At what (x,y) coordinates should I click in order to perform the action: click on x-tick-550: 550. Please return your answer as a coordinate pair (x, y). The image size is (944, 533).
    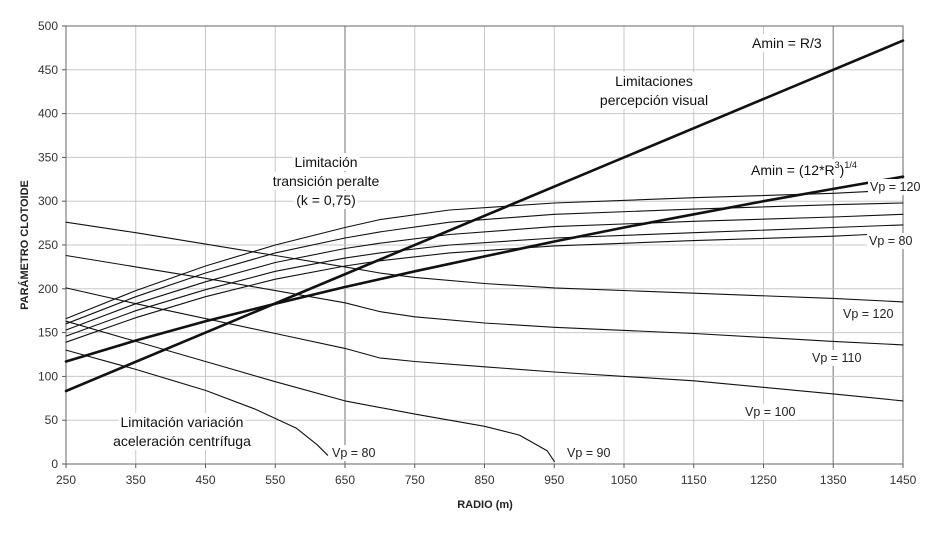
    Looking at the image, I should click on (275, 480).